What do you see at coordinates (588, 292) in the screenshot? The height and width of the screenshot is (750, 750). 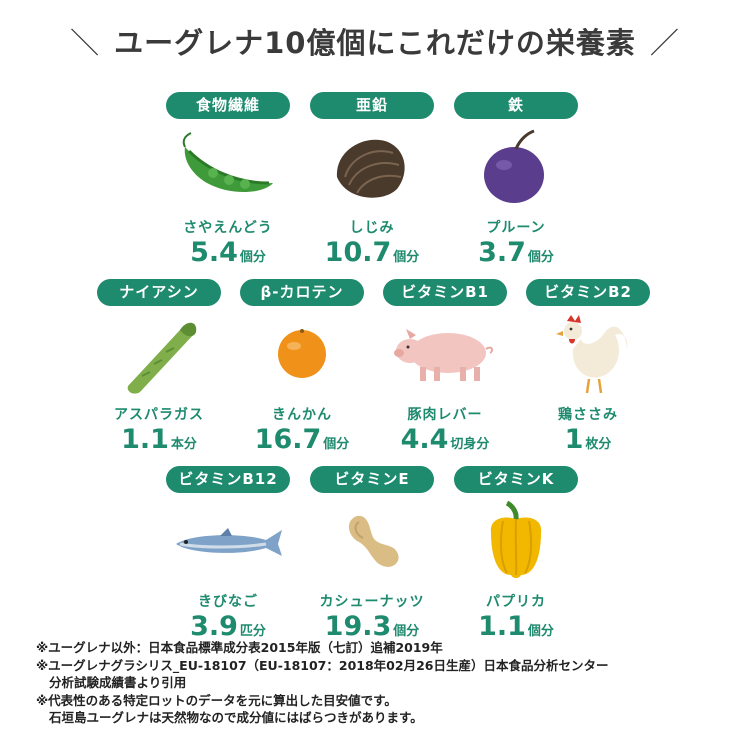 I see `nutrient-label: ビタミンB2` at bounding box center [588, 292].